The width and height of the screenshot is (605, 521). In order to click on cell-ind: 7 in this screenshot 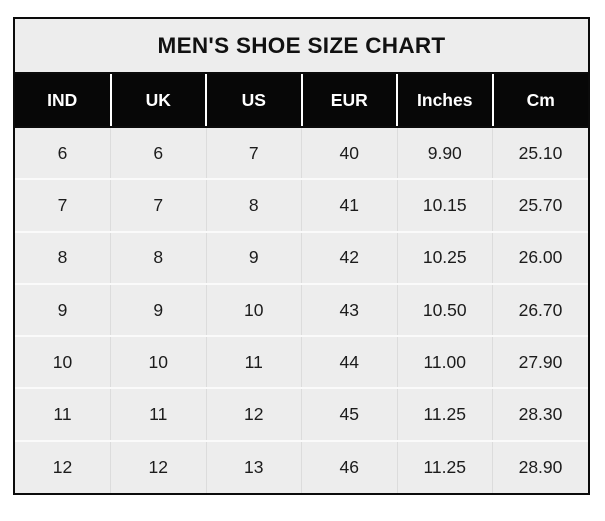, I will do `click(63, 206)`.